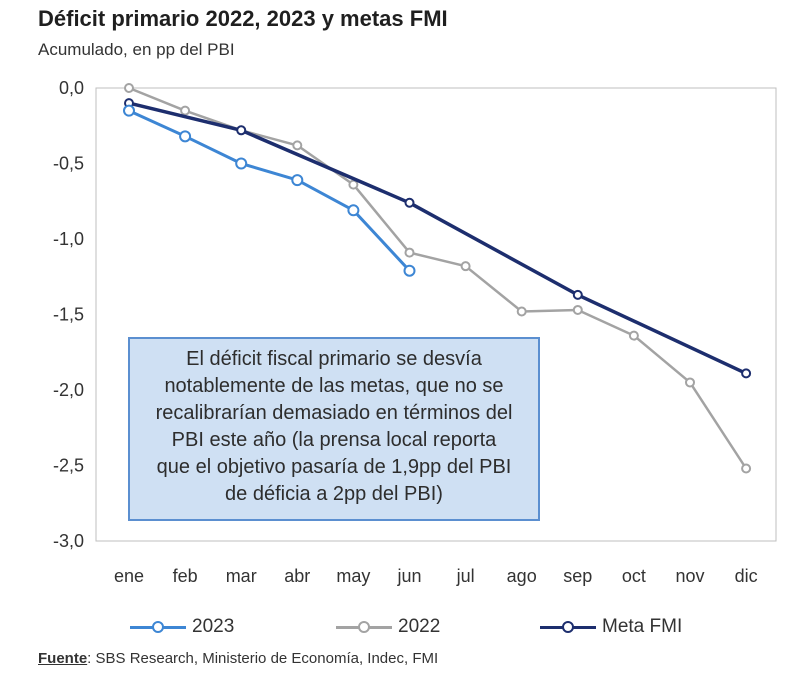 The height and width of the screenshot is (695, 800). What do you see at coordinates (269, 191) in the screenshot?
I see `series-line-2023` at bounding box center [269, 191].